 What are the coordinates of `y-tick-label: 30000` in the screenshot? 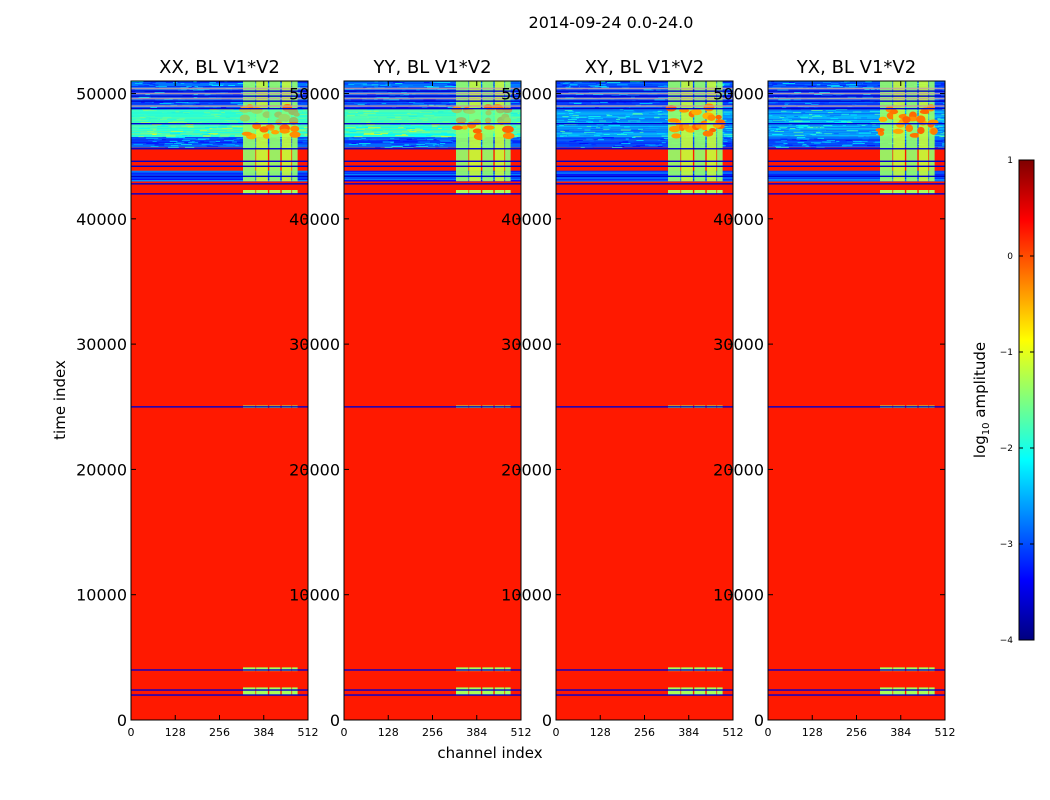 It's located at (101, 344).